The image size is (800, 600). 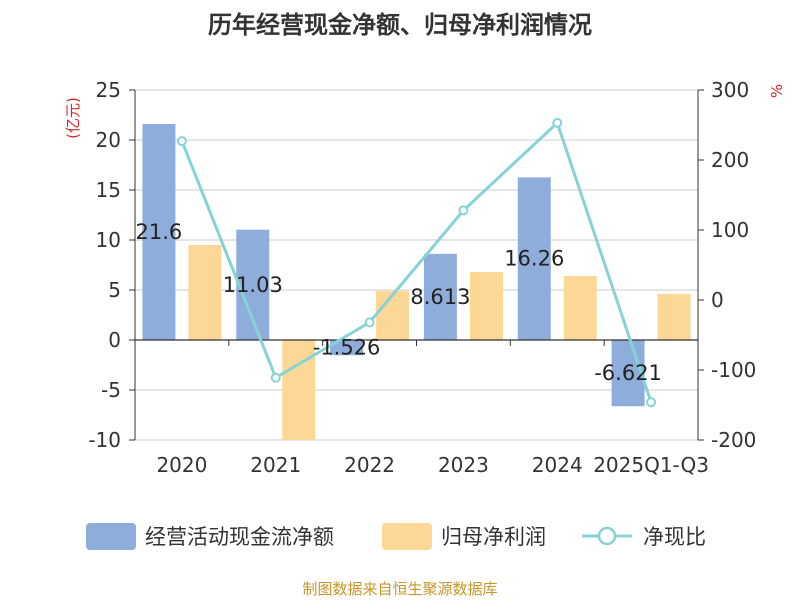 I want to click on x-tick-label: 2023, so click(x=463, y=465).